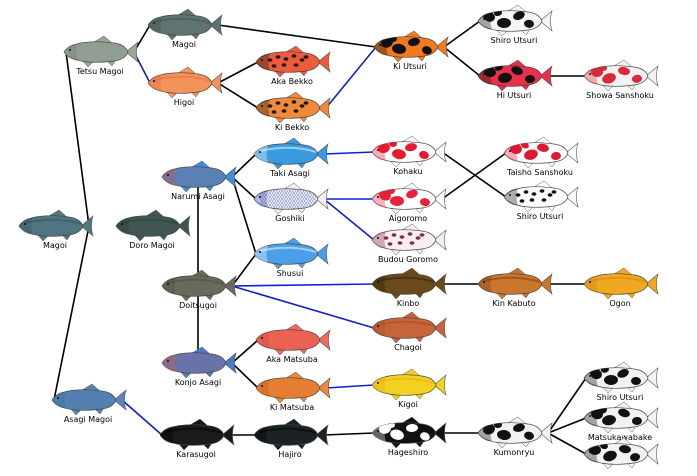  What do you see at coordinates (462, 34) in the screenshot?
I see `connector-ki_utsuri-to-shiro_utsuri_top` at bounding box center [462, 34].